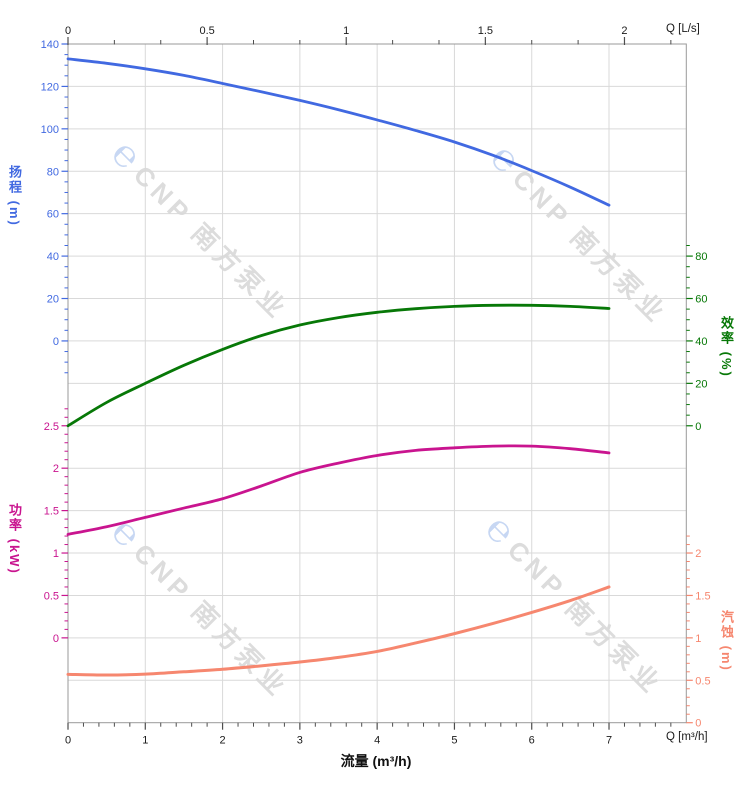 The width and height of the screenshot is (752, 797). What do you see at coordinates (53, 257) in the screenshot?
I see `head-tick-label: 40` at bounding box center [53, 257].